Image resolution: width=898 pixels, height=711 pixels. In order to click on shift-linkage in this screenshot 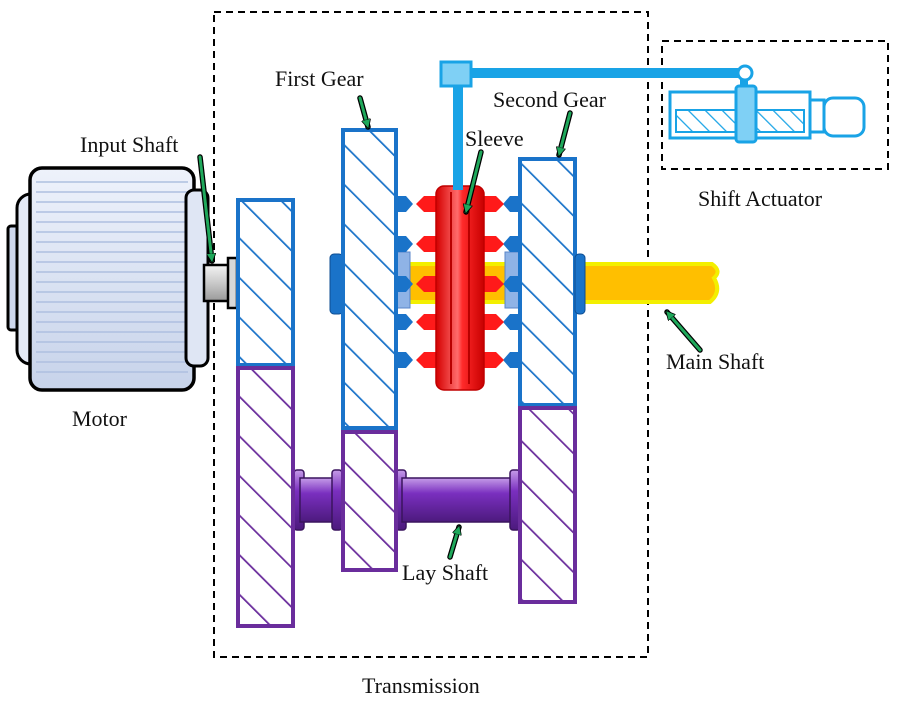, I will do `click(596, 125)`.